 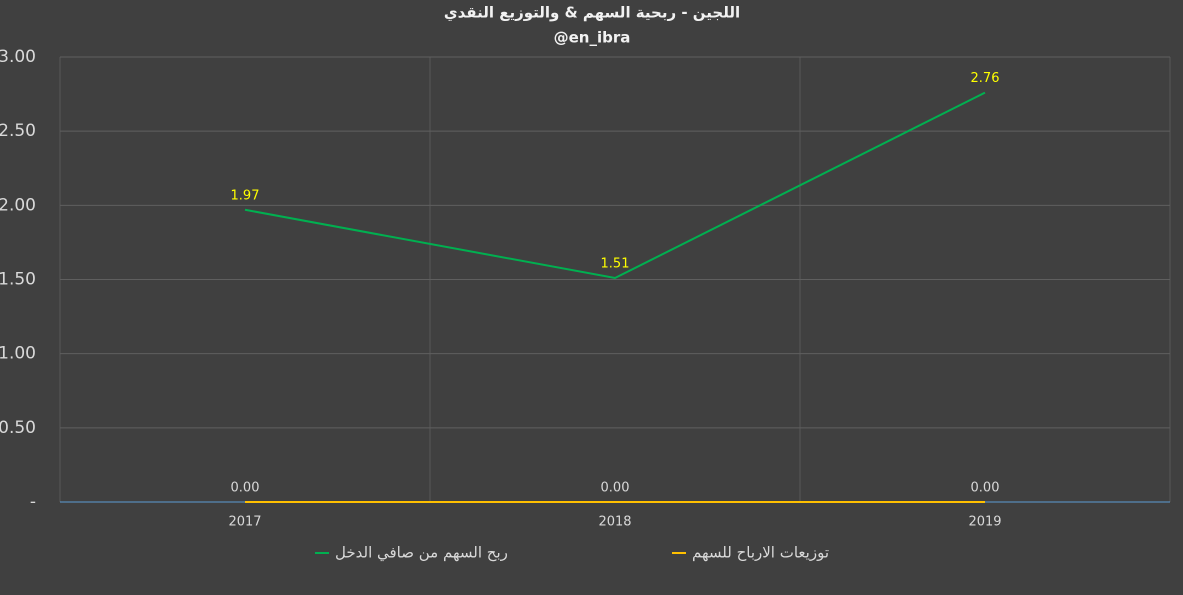 What do you see at coordinates (592, 13) in the screenshot?
I see `chart-title: اللجين - ربحية السهم & والتوزيع النقدي` at bounding box center [592, 13].